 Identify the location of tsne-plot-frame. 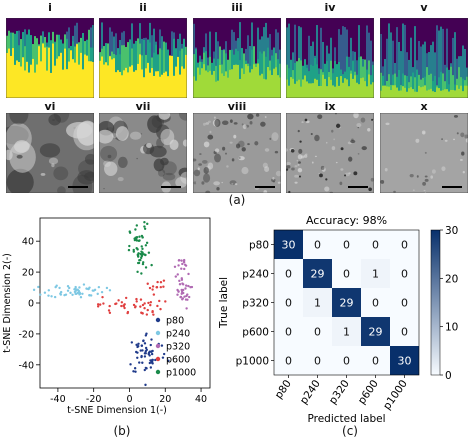
(125, 303).